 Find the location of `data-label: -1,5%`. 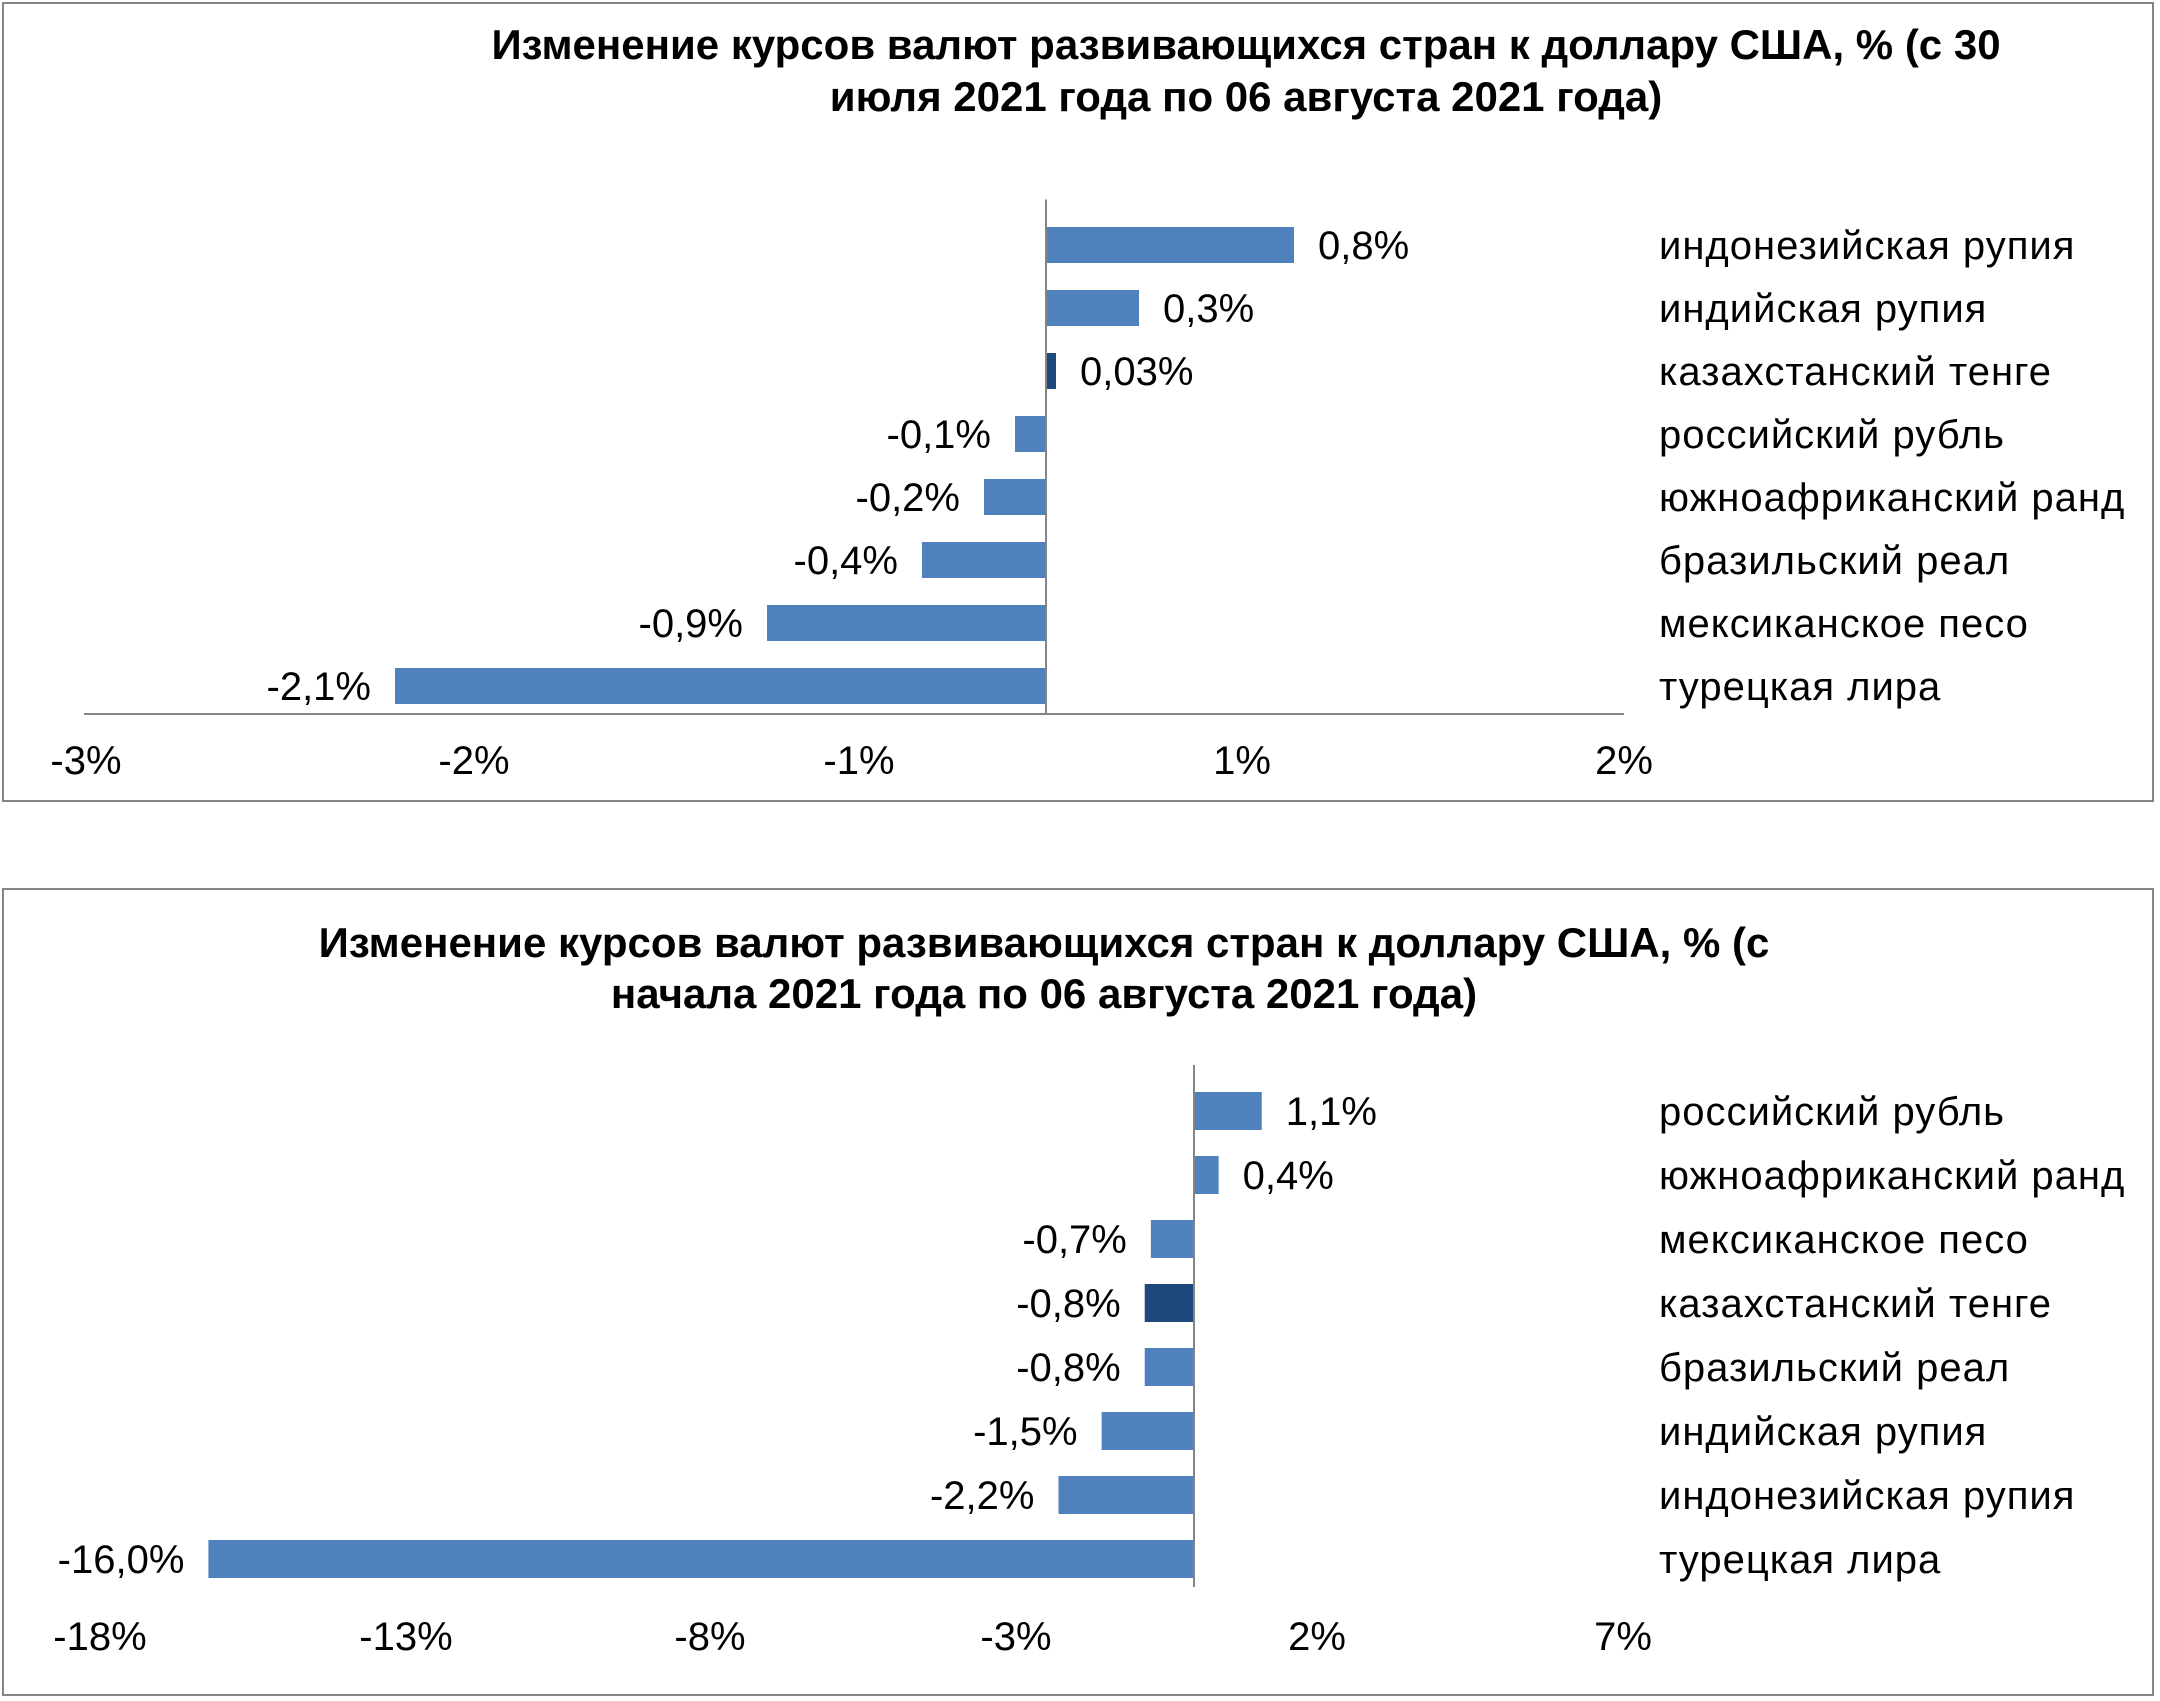

data-label: -1,5% is located at coordinates (1025, 1432).